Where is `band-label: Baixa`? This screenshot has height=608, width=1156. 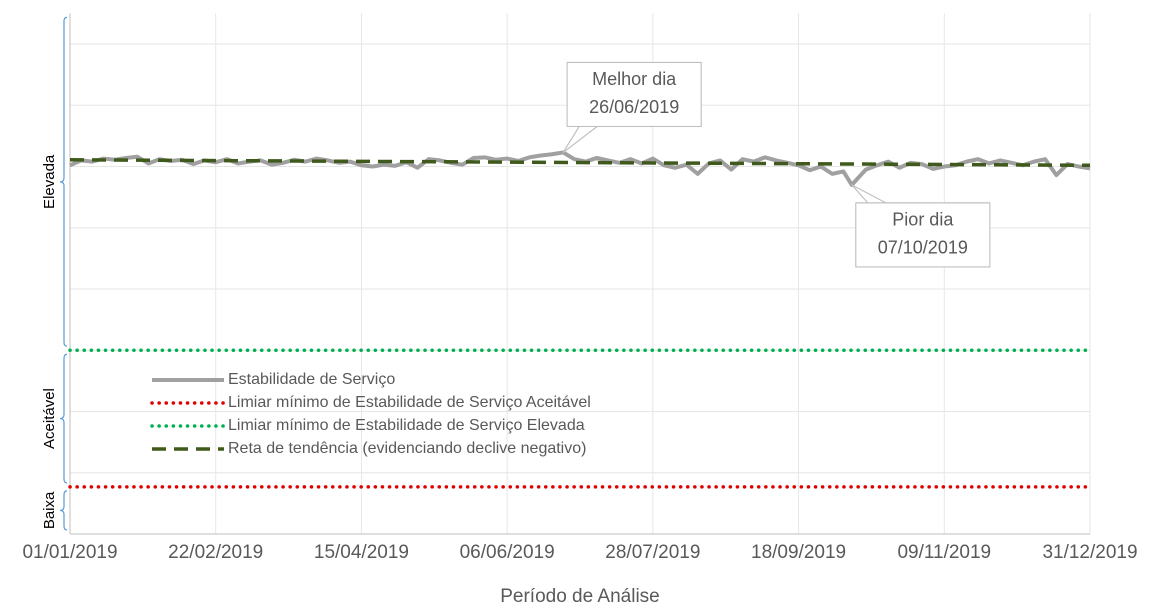 band-label: Baixa is located at coordinates (49, 510).